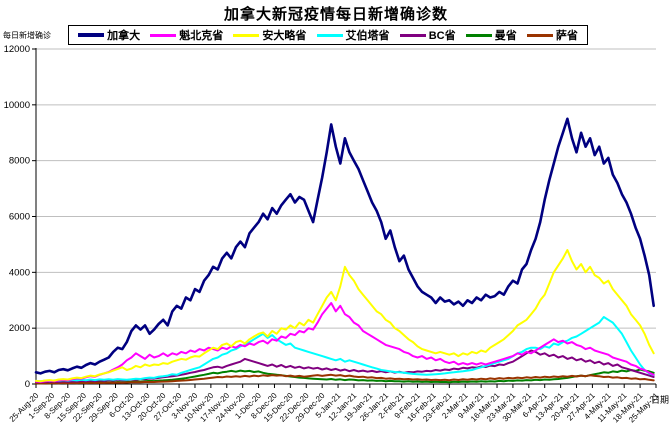 Image resolution: width=672 pixels, height=431 pixels. What do you see at coordinates (19, 217) in the screenshot?
I see `y-tick-label-6000: 6000` at bounding box center [19, 217].